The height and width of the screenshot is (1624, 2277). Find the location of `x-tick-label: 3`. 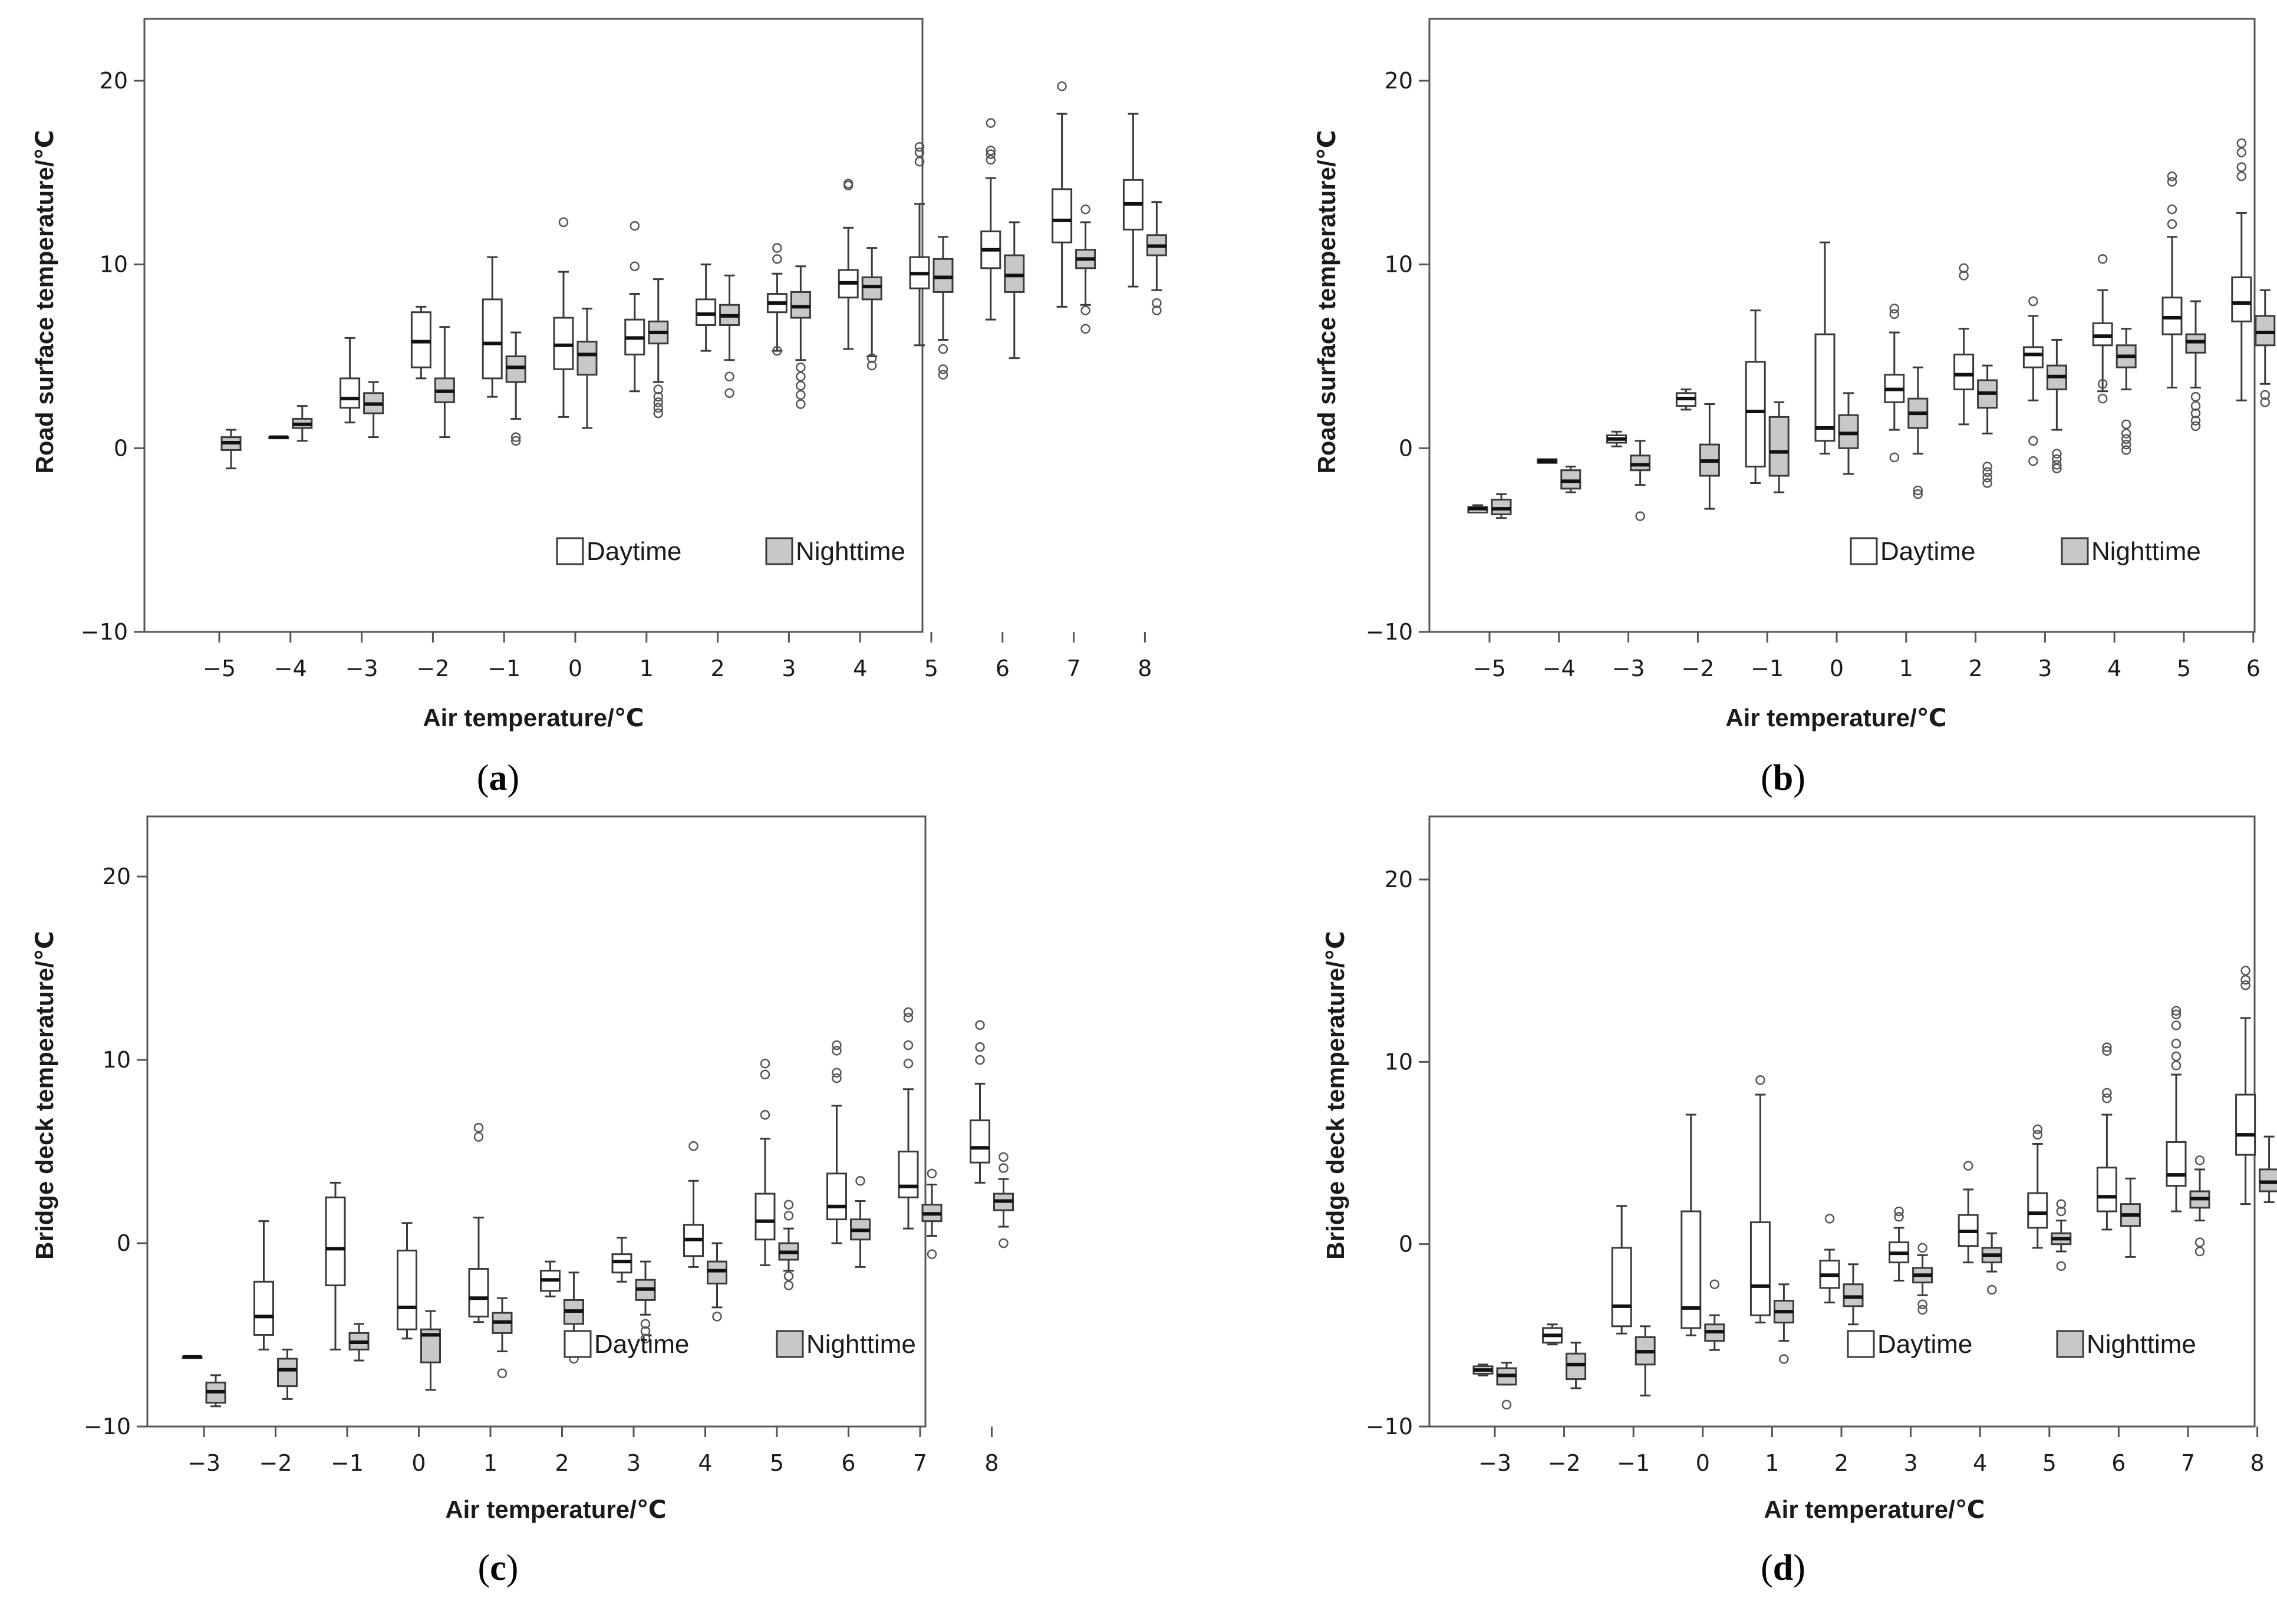

x-tick-label: 3 is located at coordinates (1911, 1463).